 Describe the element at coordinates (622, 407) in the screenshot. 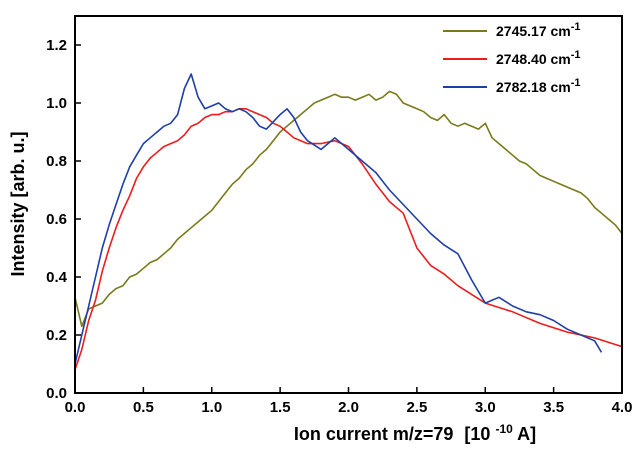

I see `x-tick-label: 4.0` at that location.